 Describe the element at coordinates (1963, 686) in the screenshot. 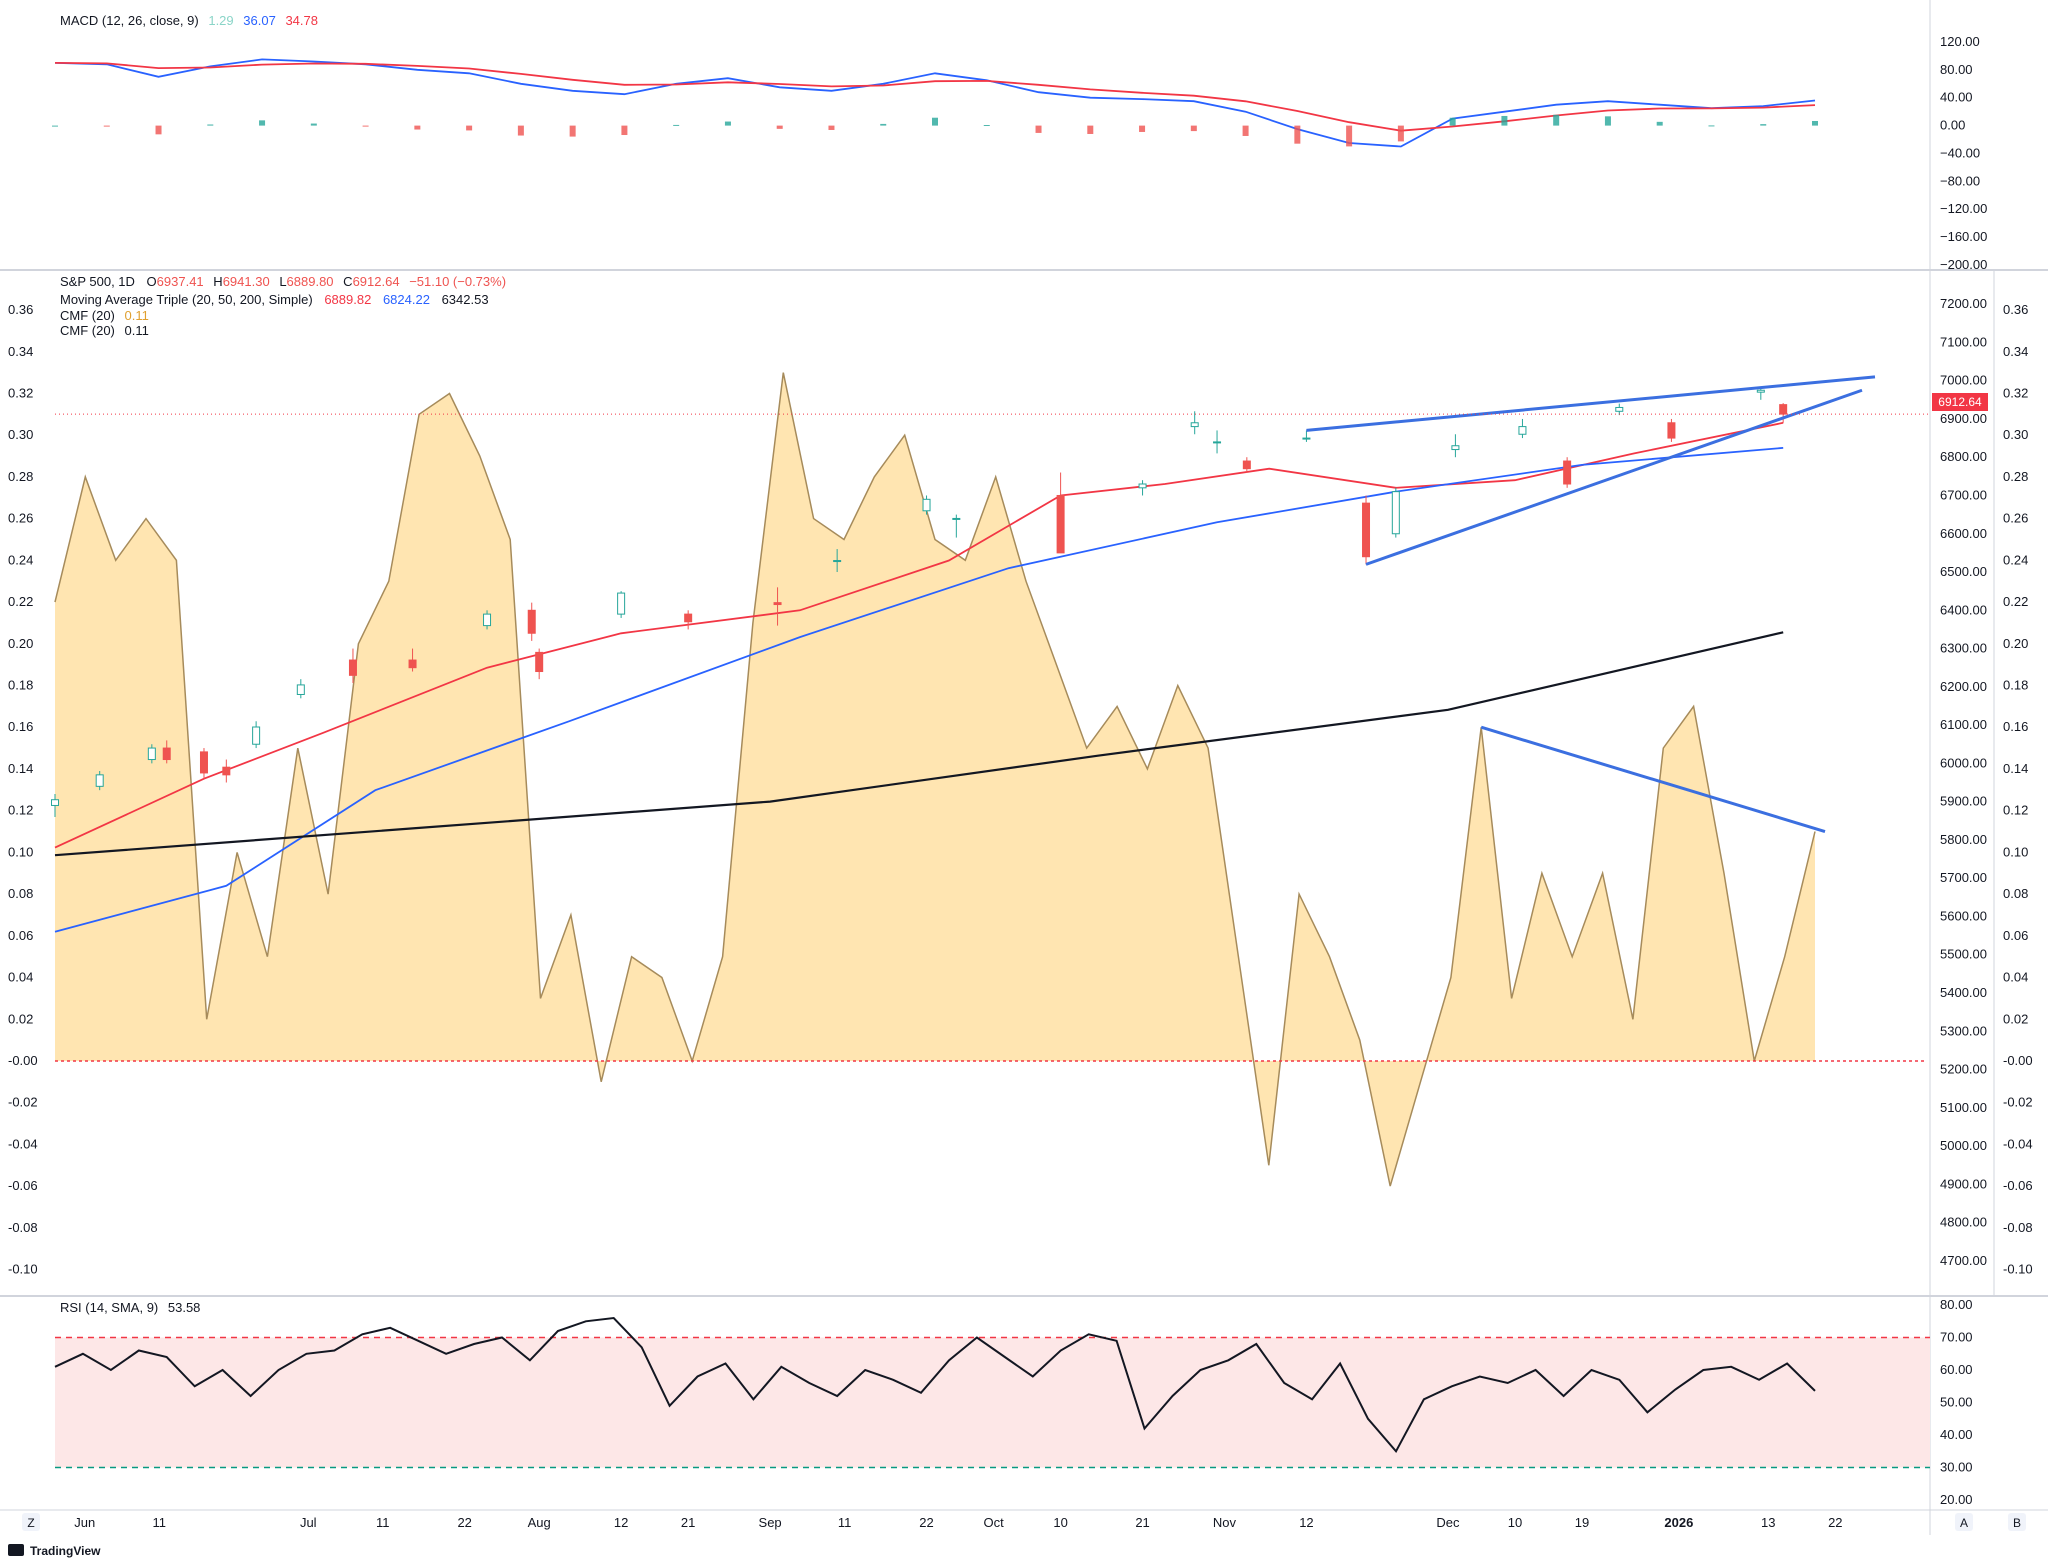

I see `price-tick-label: 6200.00` at that location.